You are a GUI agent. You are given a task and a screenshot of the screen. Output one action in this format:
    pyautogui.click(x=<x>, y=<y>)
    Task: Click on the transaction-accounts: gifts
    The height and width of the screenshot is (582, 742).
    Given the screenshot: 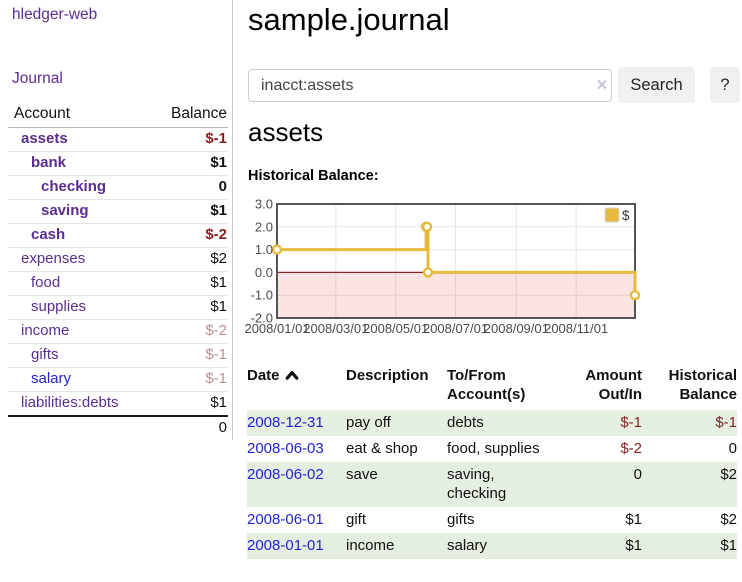 What is the action you would take?
    pyautogui.click(x=461, y=519)
    